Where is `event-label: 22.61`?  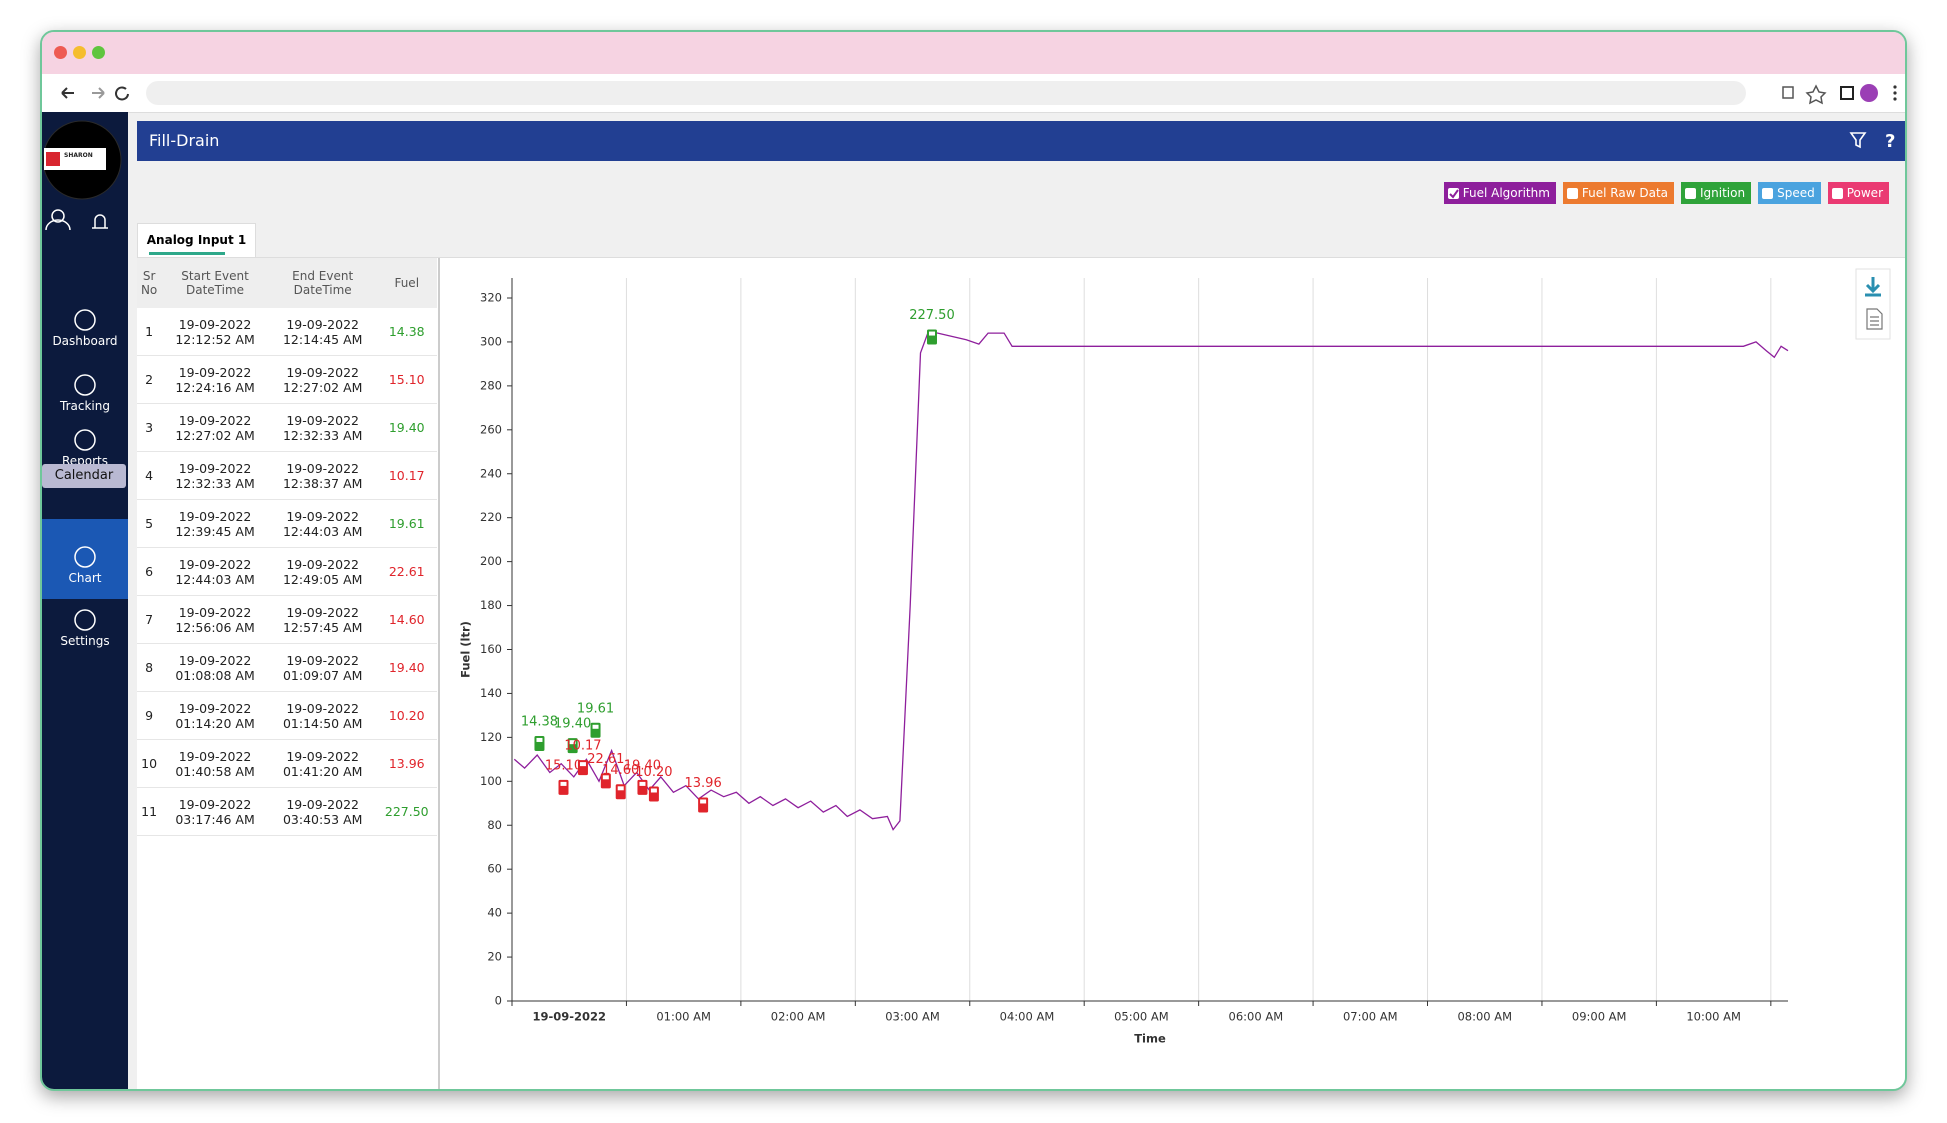 event-label: 22.61 is located at coordinates (605, 759).